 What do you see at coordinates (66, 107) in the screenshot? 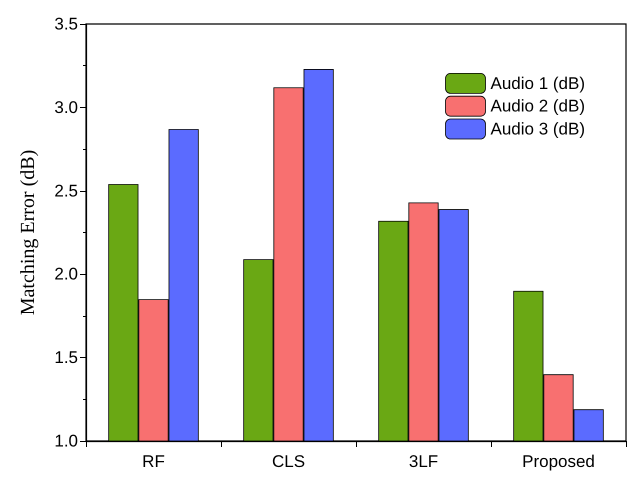
I see `y-tick-label: 3.0` at bounding box center [66, 107].